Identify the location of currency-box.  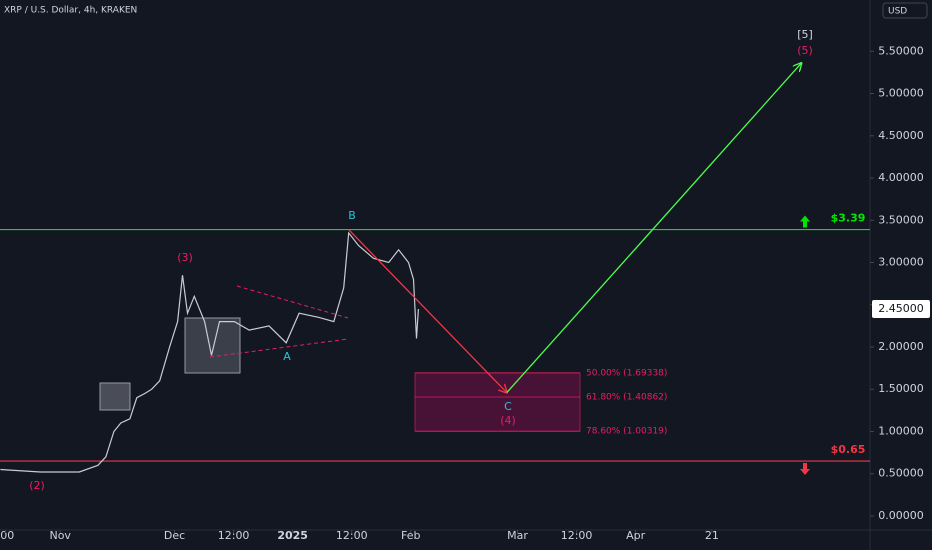
(905, 10).